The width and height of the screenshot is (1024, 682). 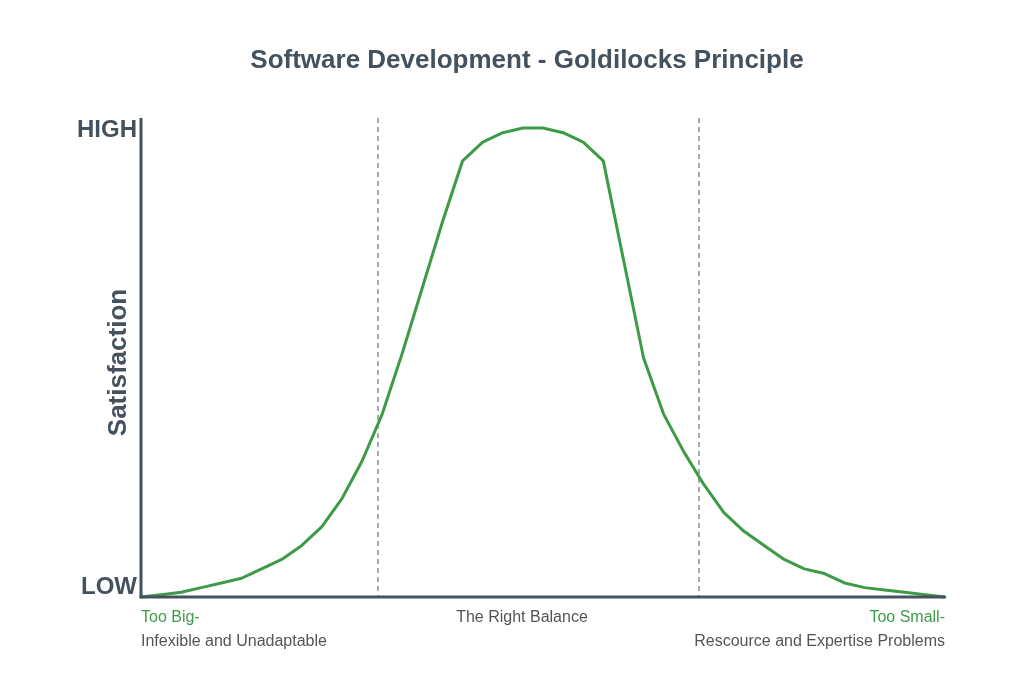 I want to click on y-axis-title: Satisfaction, so click(x=117, y=362).